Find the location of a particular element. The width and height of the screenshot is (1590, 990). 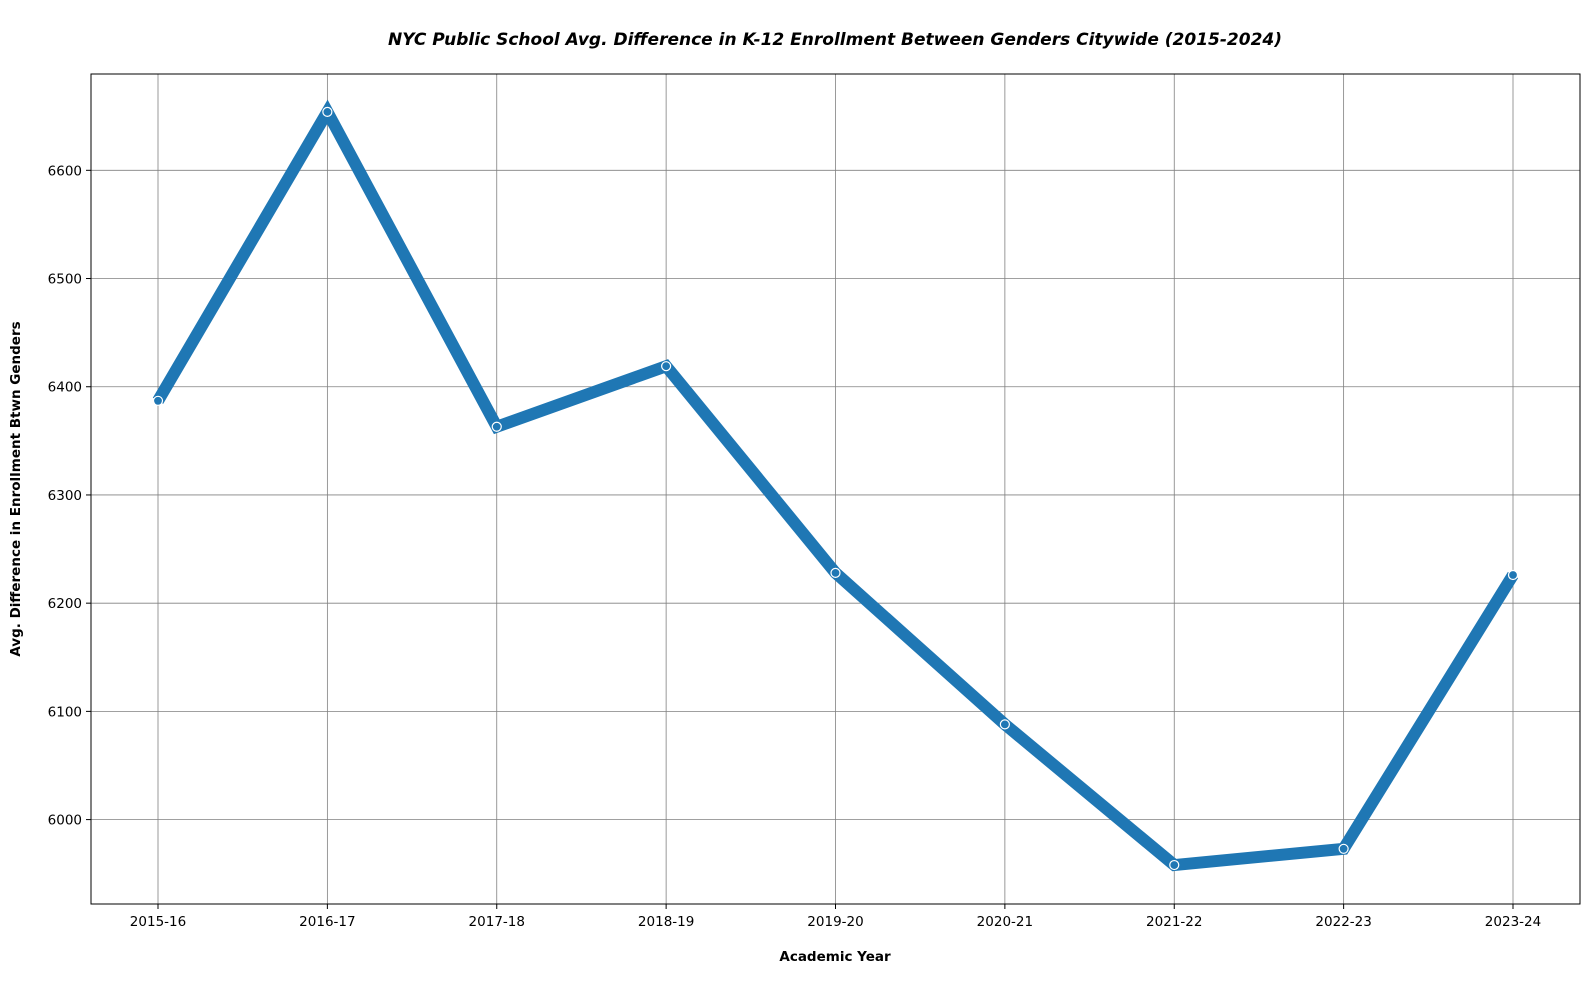

y-tick-label: 6500 is located at coordinates (65, 280).